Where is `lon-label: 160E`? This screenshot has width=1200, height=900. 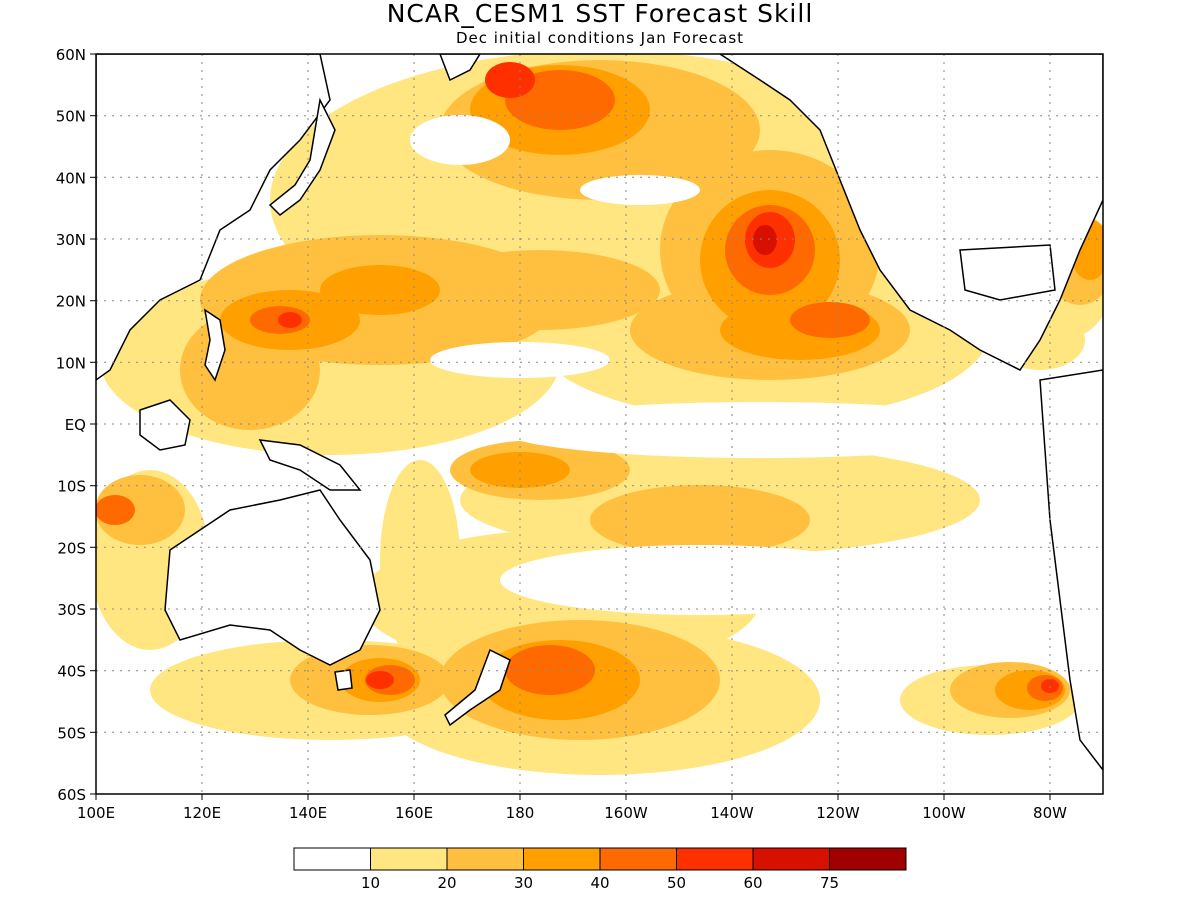
lon-label: 160E is located at coordinates (414, 813).